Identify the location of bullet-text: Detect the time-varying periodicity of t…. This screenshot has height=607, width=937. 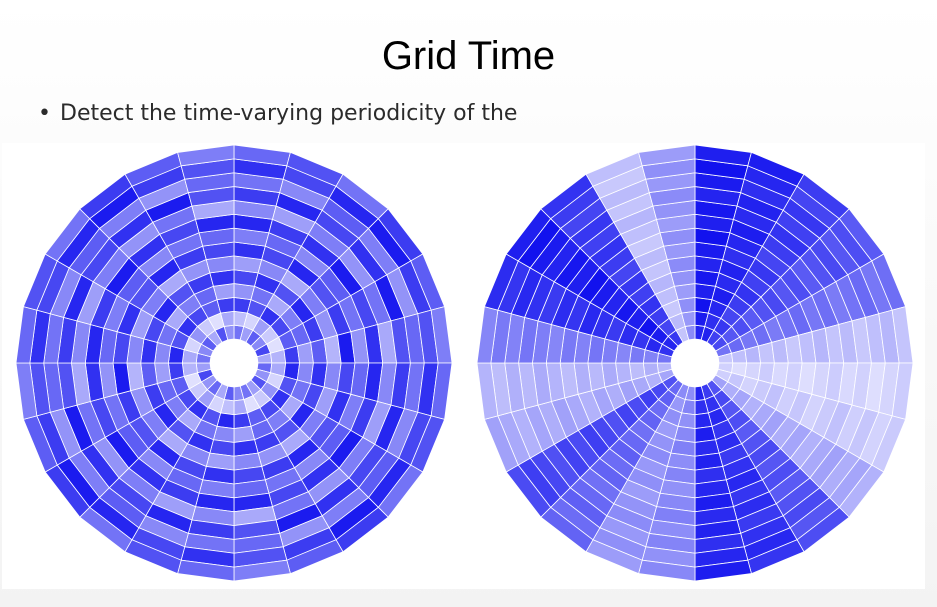
(289, 113).